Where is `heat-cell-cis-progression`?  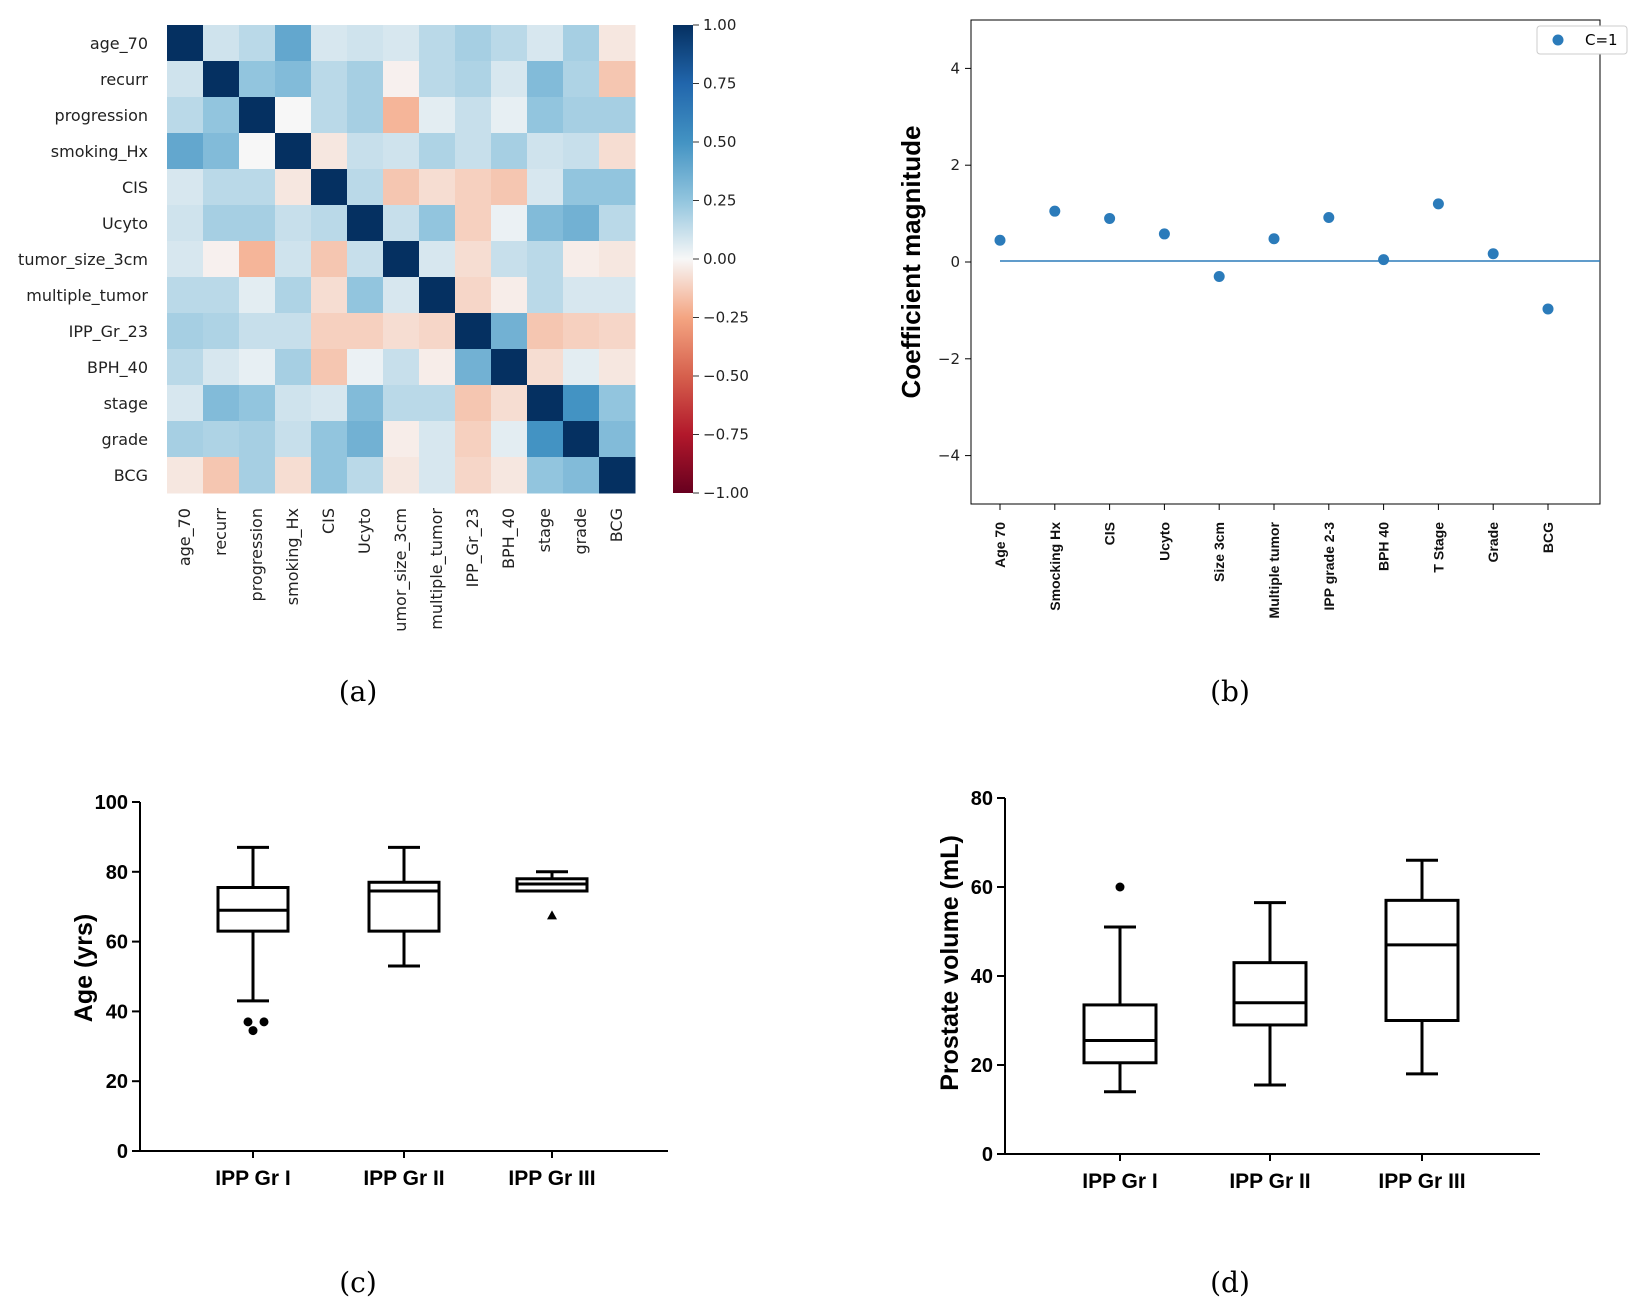
heat-cell-cis-progression is located at coordinates (257, 187).